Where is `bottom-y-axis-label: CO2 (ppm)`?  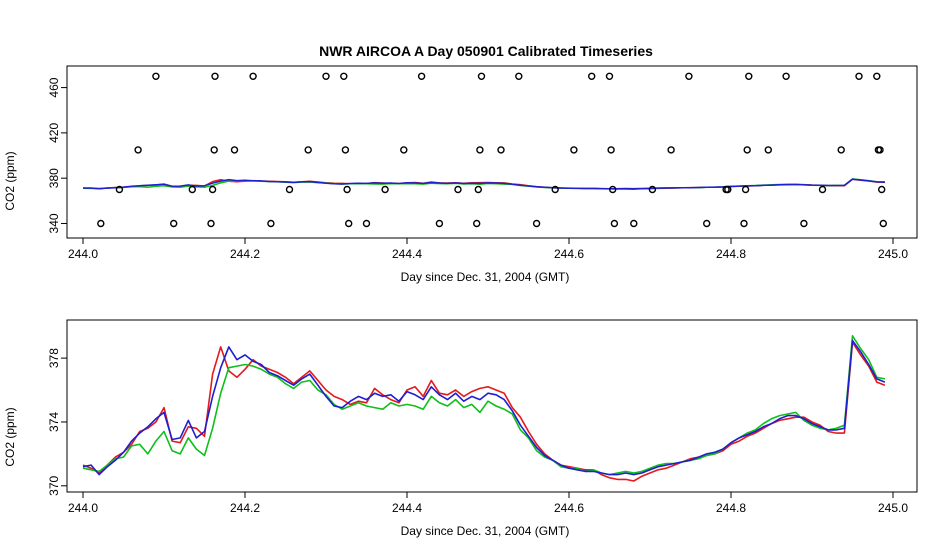
bottom-y-axis-label: CO2 (ppm) is located at coordinates (10, 436).